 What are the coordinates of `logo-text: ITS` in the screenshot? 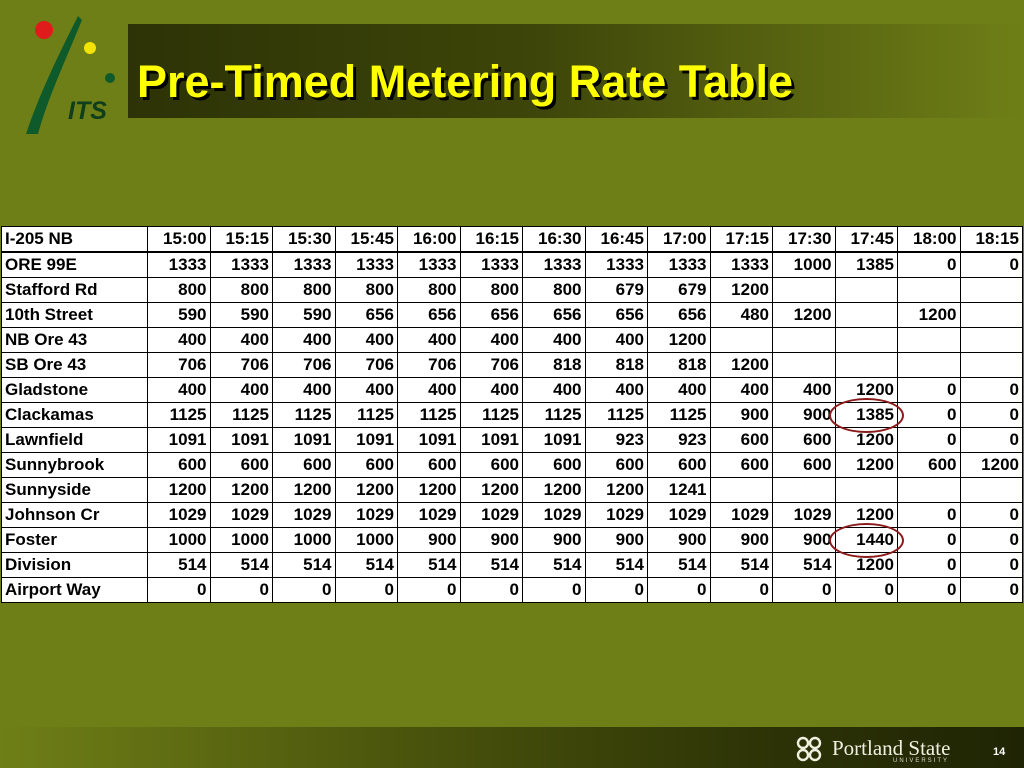 It's located at (87, 111).